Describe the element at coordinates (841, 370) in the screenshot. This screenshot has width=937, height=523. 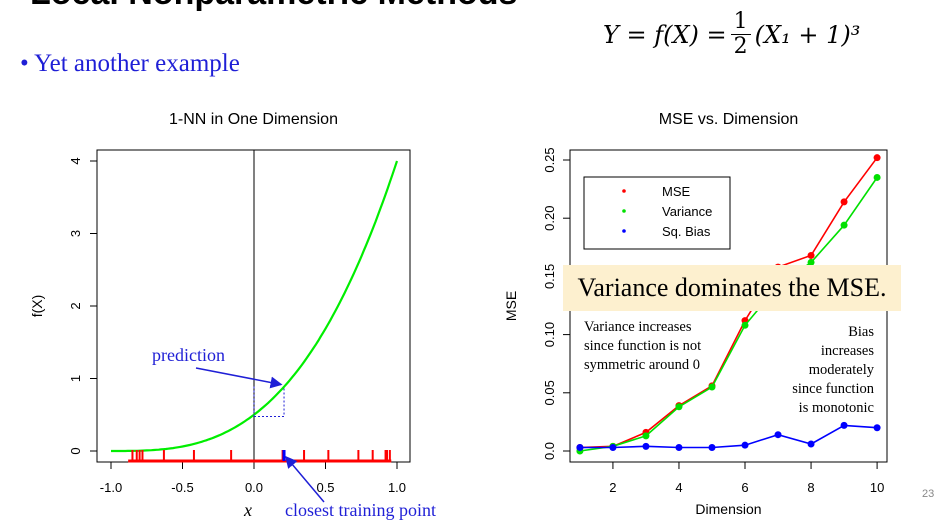
I see `bias-note-line: moderately` at that location.